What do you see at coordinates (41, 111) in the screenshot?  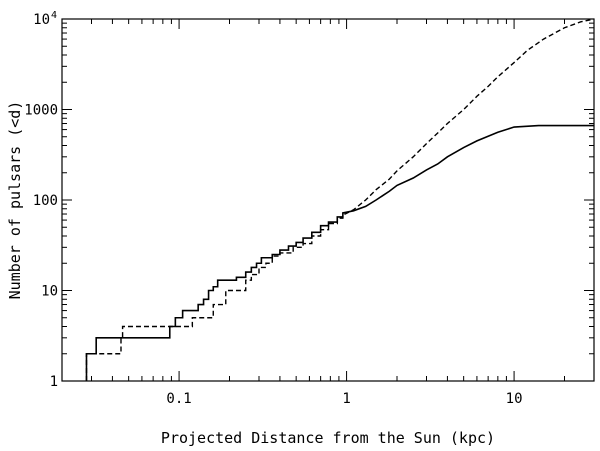 I see `y-tick-label: 1000` at bounding box center [41, 111].